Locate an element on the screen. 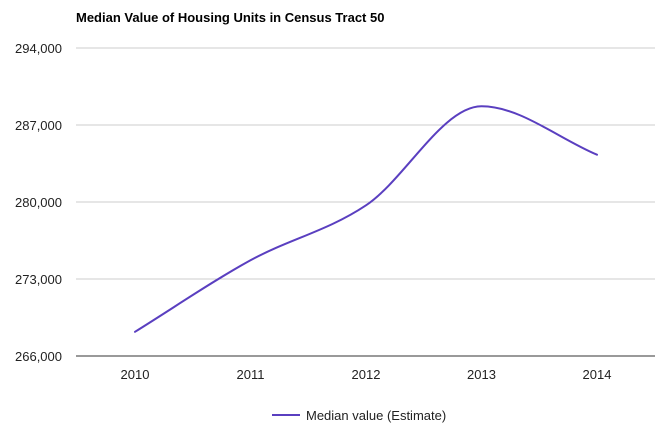 This screenshot has height=433, width=660. y-tick-label: 266,000 is located at coordinates (38, 356).